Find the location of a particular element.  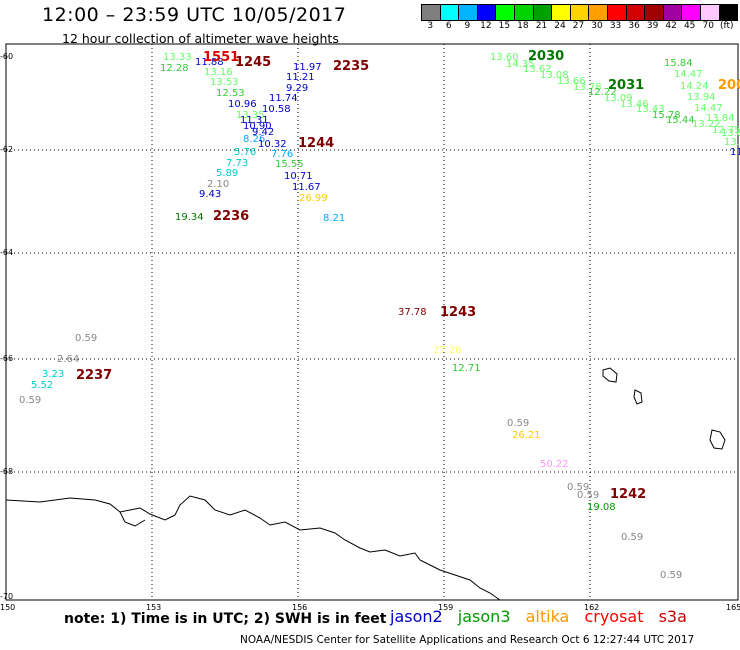

color-scale-label: 24 is located at coordinates (560, 26).